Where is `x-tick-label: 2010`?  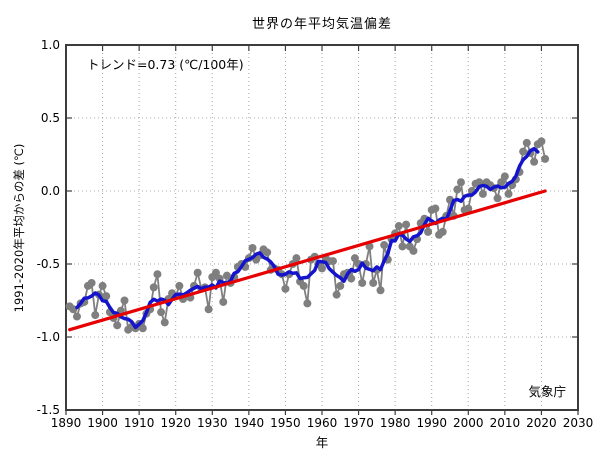 x-tick-label: 2010 is located at coordinates (505, 423).